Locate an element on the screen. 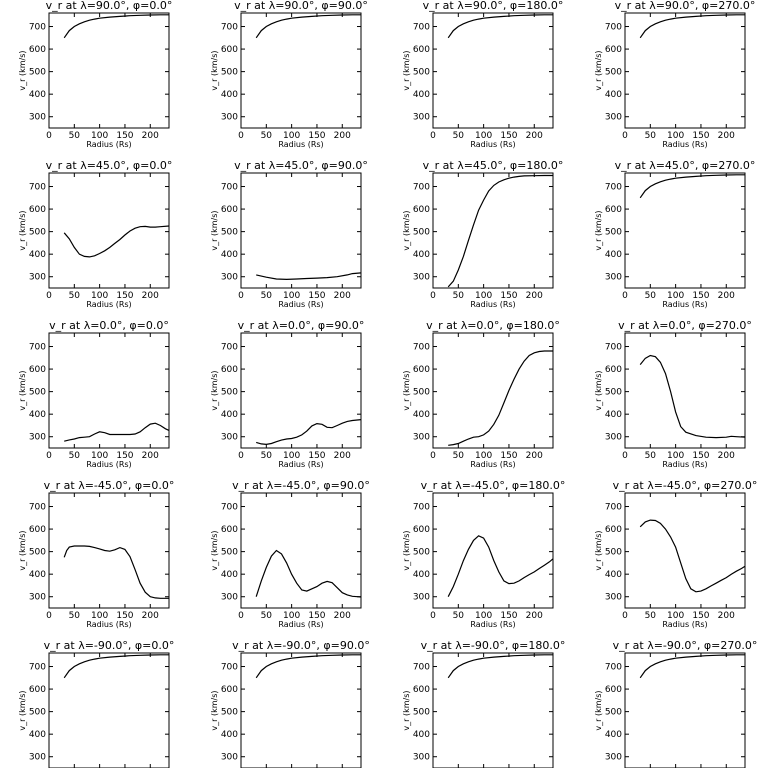 Image resolution: width=768 pixels, height=768 pixels. panel-title: v_r at λ=90.0°, φ=180.0° is located at coordinates (493, 6).